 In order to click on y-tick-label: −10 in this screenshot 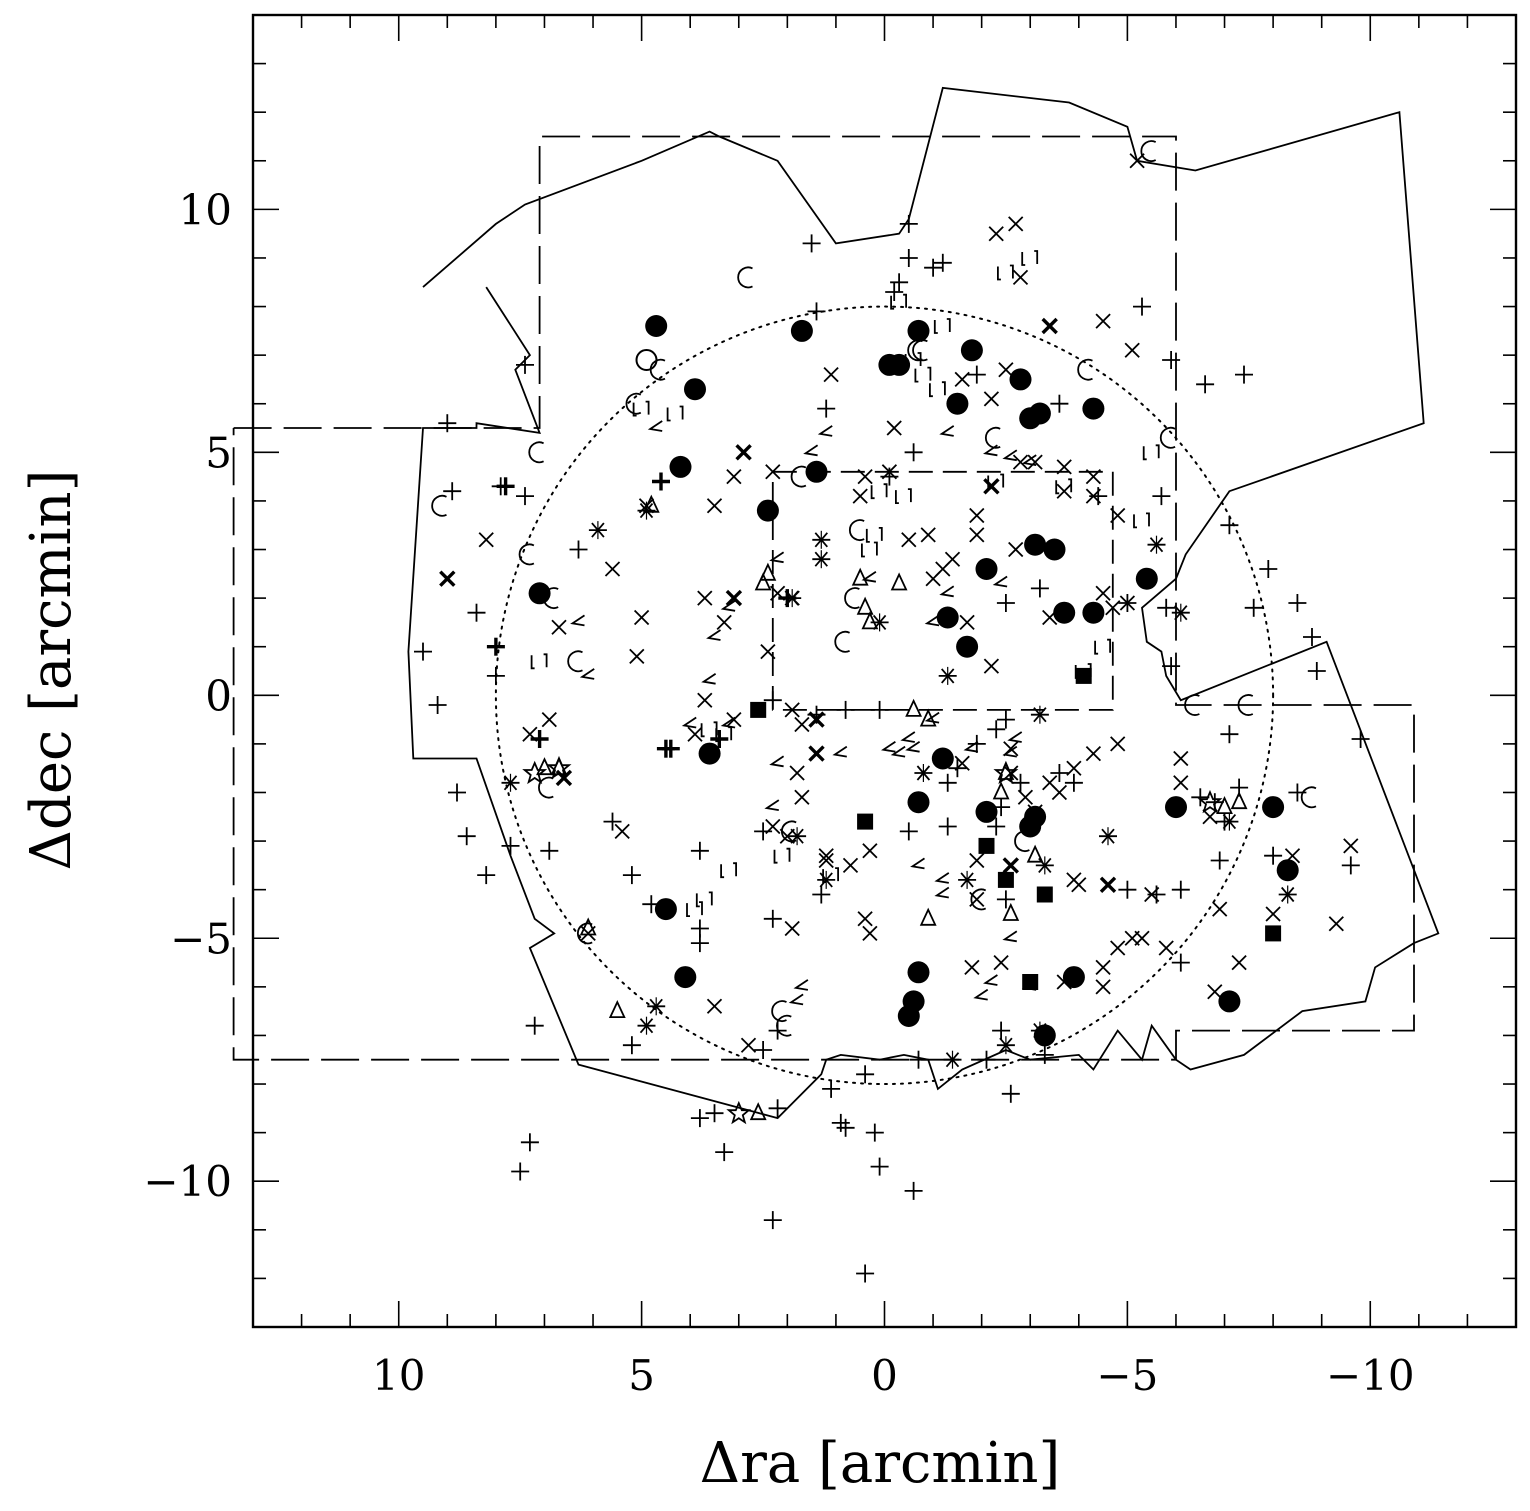, I will do `click(187, 1181)`.